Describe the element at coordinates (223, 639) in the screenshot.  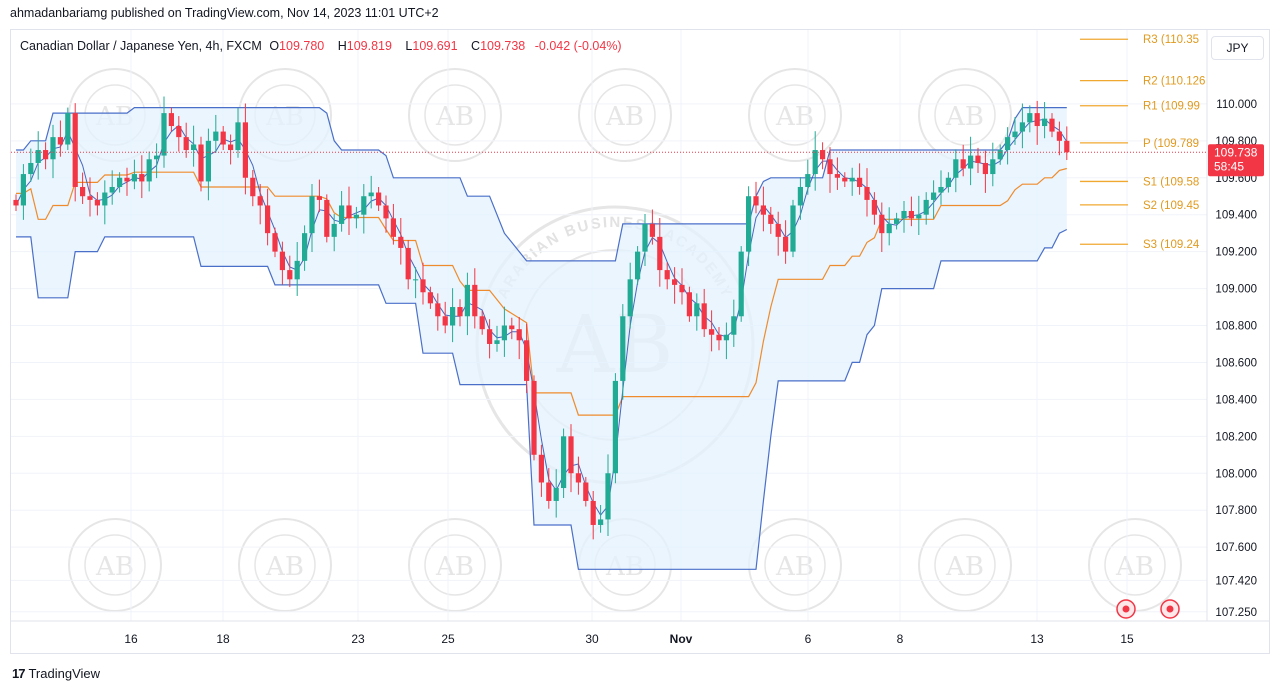
I see `time-tick-label: 18` at that location.